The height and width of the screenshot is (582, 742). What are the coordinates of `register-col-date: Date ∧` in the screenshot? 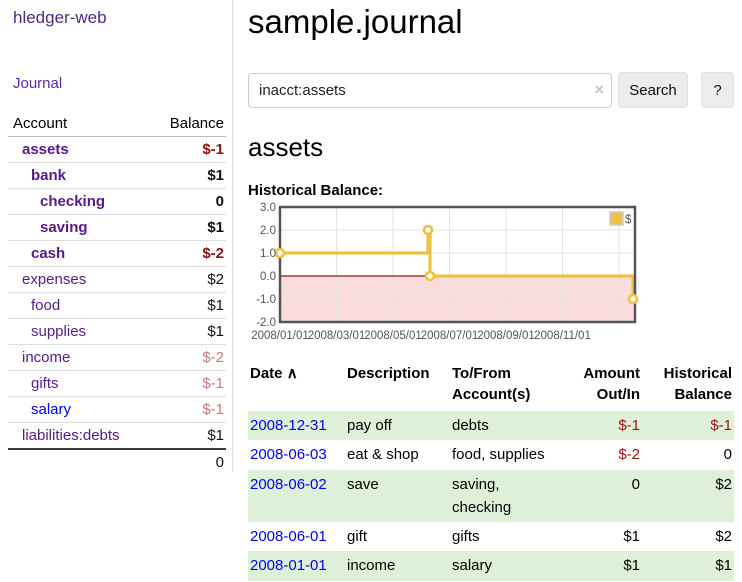 It's located at (274, 373).